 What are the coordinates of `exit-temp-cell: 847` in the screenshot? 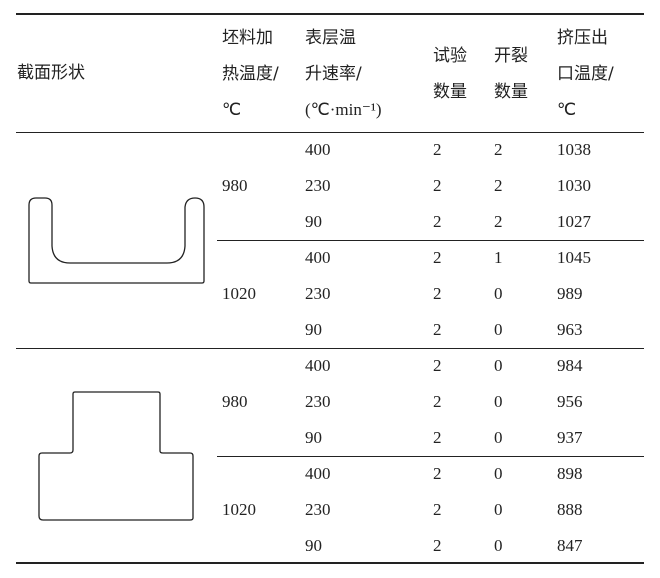 It's located at (570, 545).